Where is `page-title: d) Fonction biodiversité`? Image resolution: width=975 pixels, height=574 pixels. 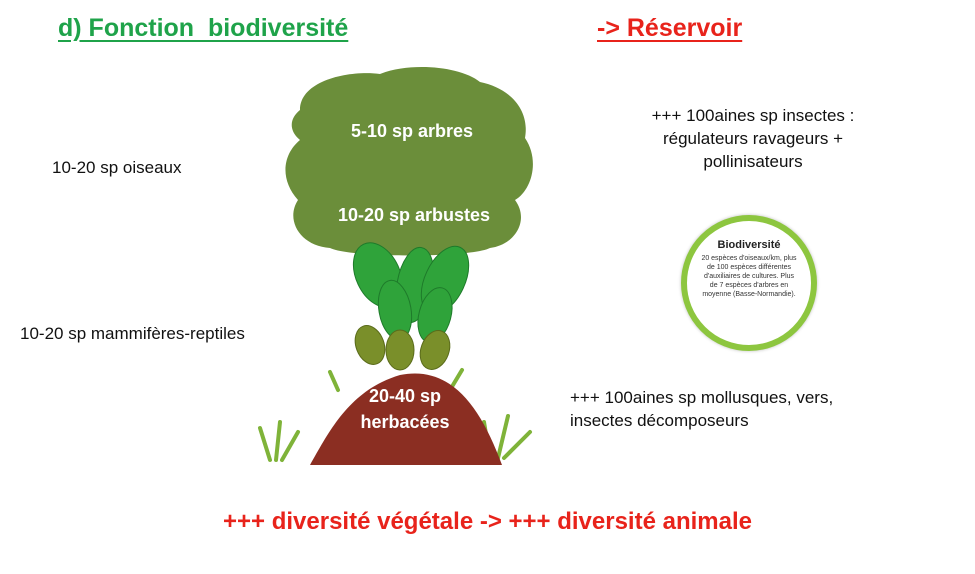
page-title: d) Fonction biodiversité is located at coordinates (203, 28).